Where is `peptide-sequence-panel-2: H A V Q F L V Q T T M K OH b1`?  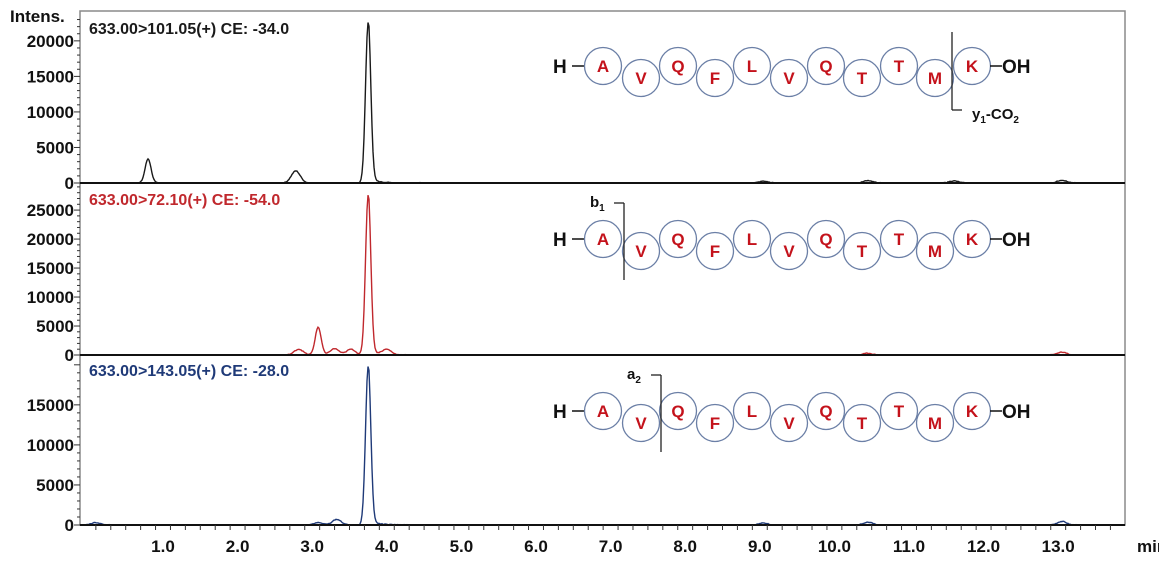 peptide-sequence-panel-2: H A V Q F L V Q T T M K OH b1 is located at coordinates (792, 237).